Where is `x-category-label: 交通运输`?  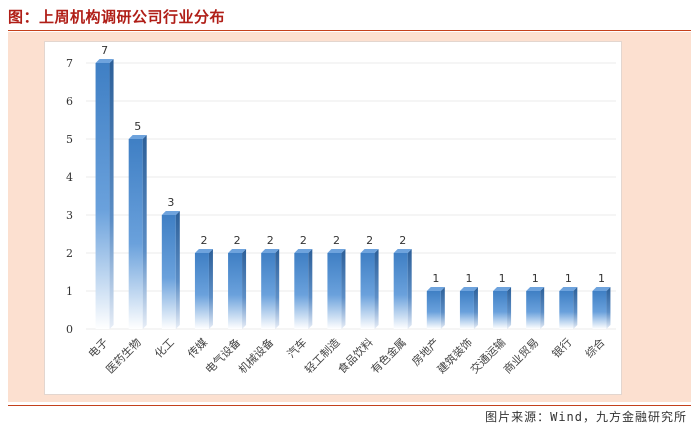
x-category-label: 交通运输 is located at coordinates (487, 355).